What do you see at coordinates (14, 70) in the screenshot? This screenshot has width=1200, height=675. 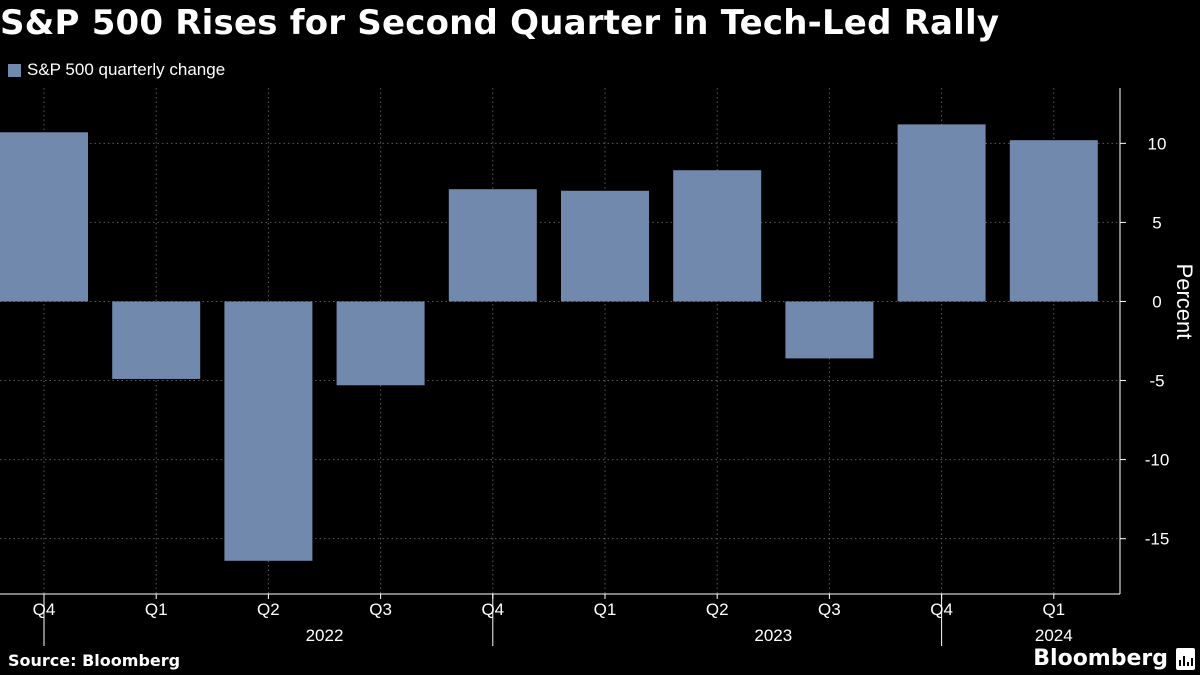 I see `legend-swatch` at bounding box center [14, 70].